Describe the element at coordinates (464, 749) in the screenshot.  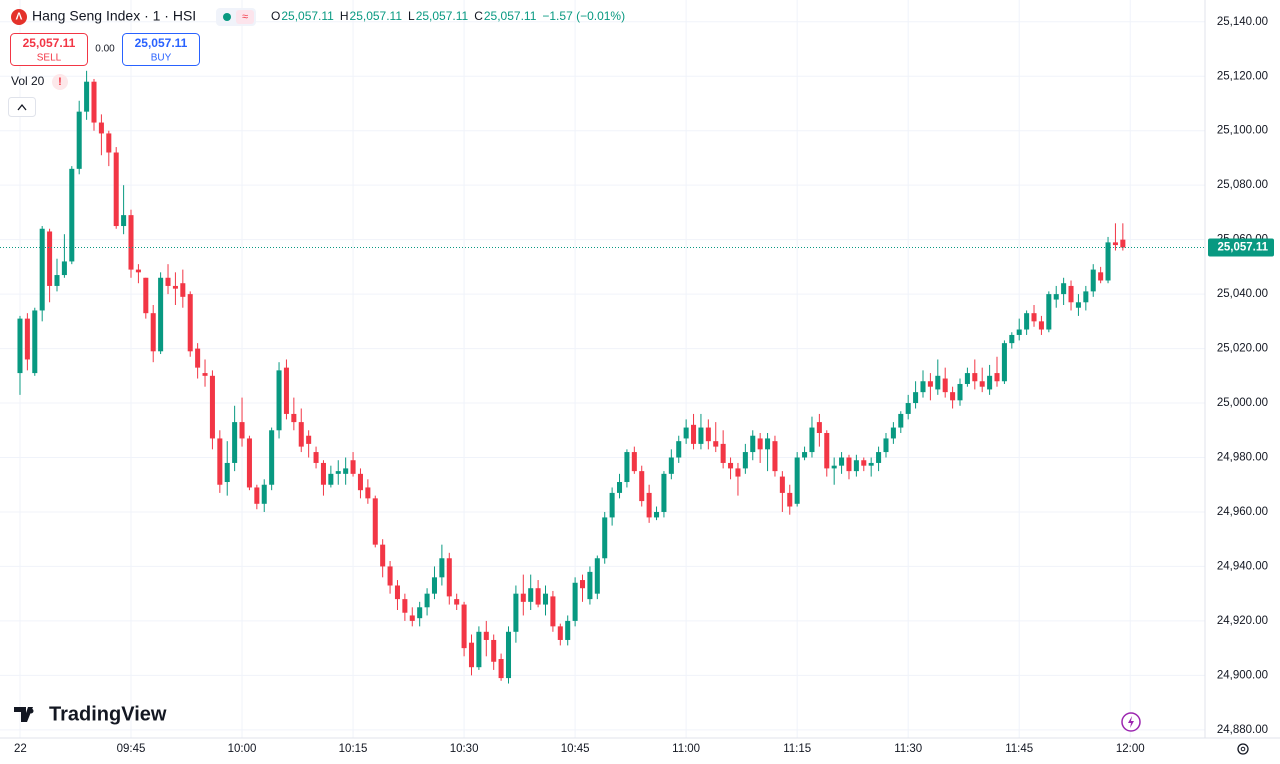
I see `x-tick-label: 10:30` at that location.